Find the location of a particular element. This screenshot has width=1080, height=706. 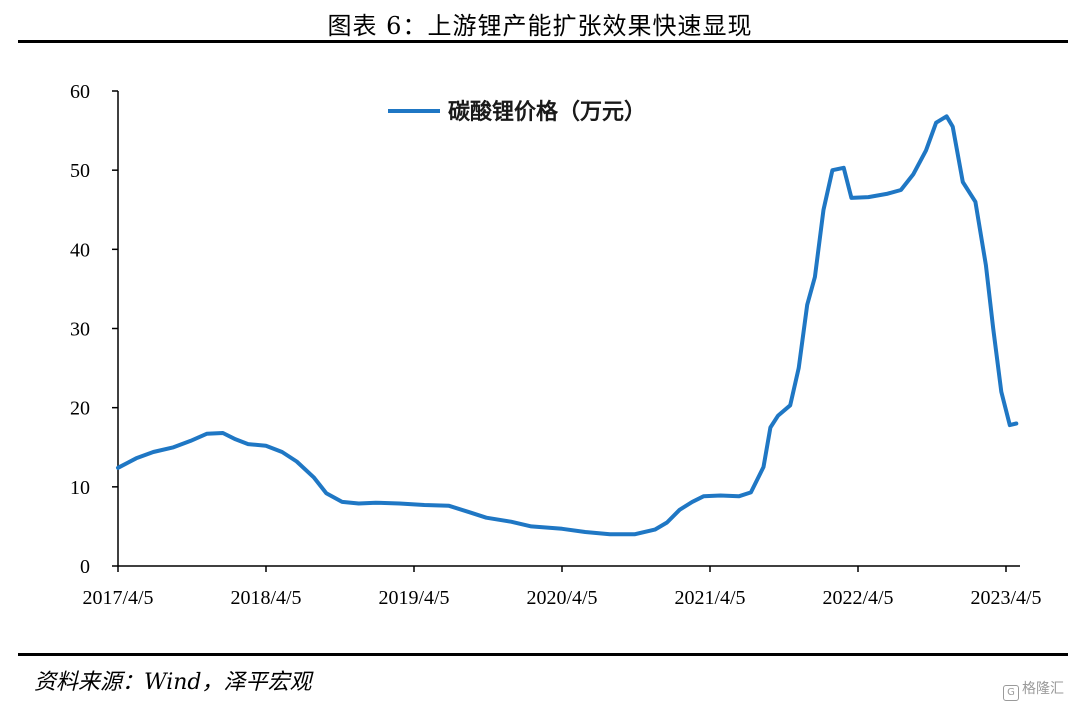

watermark: G 格隆汇 is located at coordinates (1033, 689).